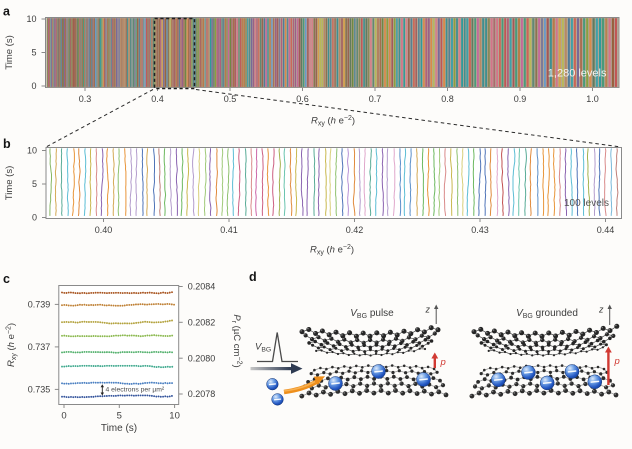  I want to click on svg-text: 0.4, so click(157, 99).